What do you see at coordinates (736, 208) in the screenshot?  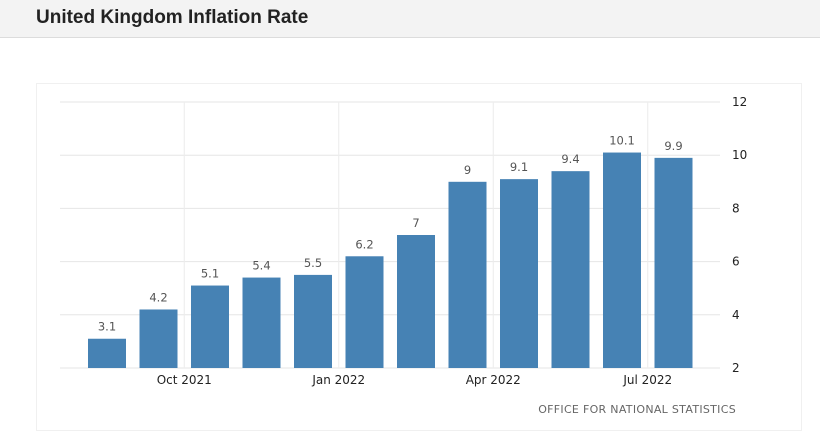 I see `y-tick-label: 8` at bounding box center [736, 208].